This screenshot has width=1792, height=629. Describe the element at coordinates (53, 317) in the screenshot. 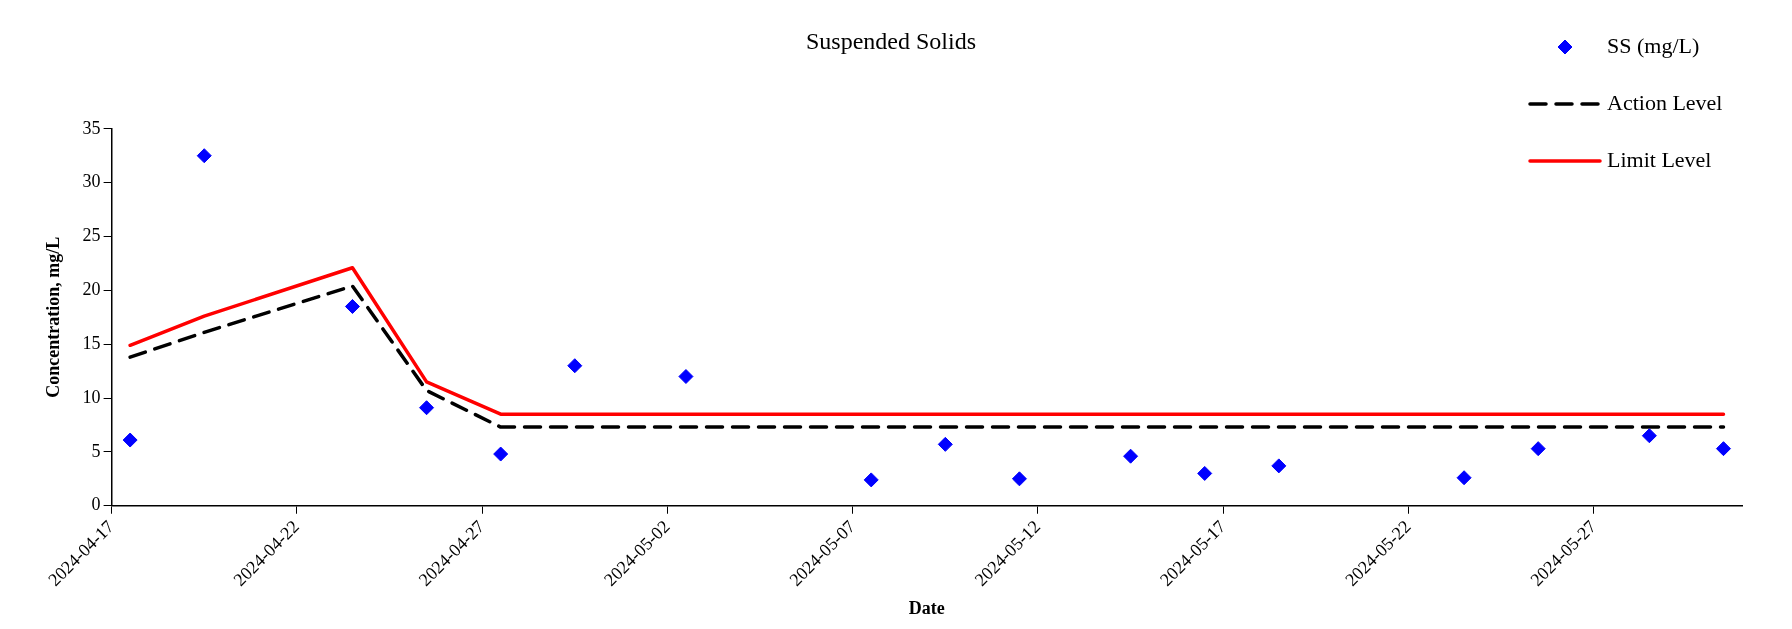

I see `y-axis-title: Concentration, mg/L` at that location.